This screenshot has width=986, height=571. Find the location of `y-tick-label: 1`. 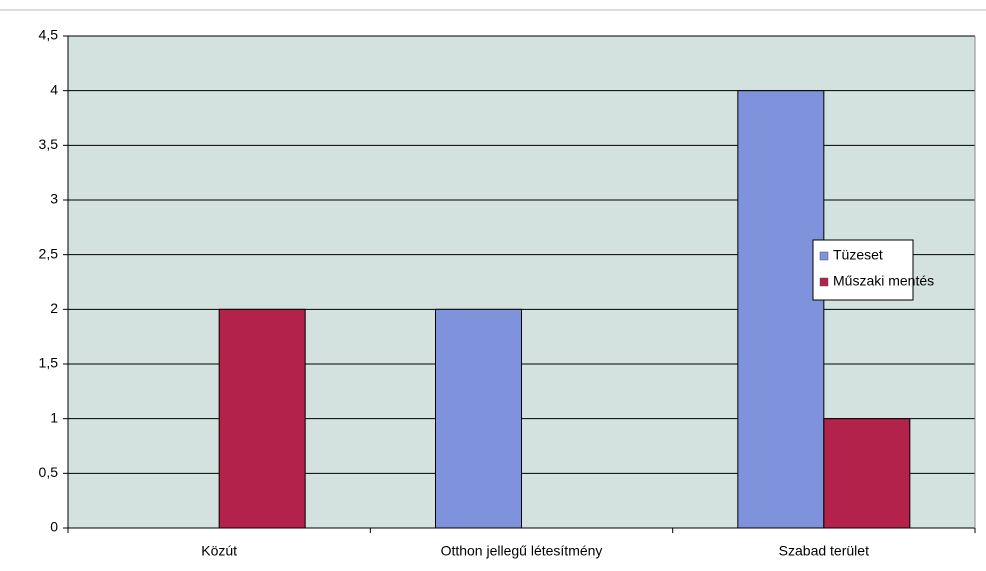

y-tick-label: 1 is located at coordinates (54, 417).